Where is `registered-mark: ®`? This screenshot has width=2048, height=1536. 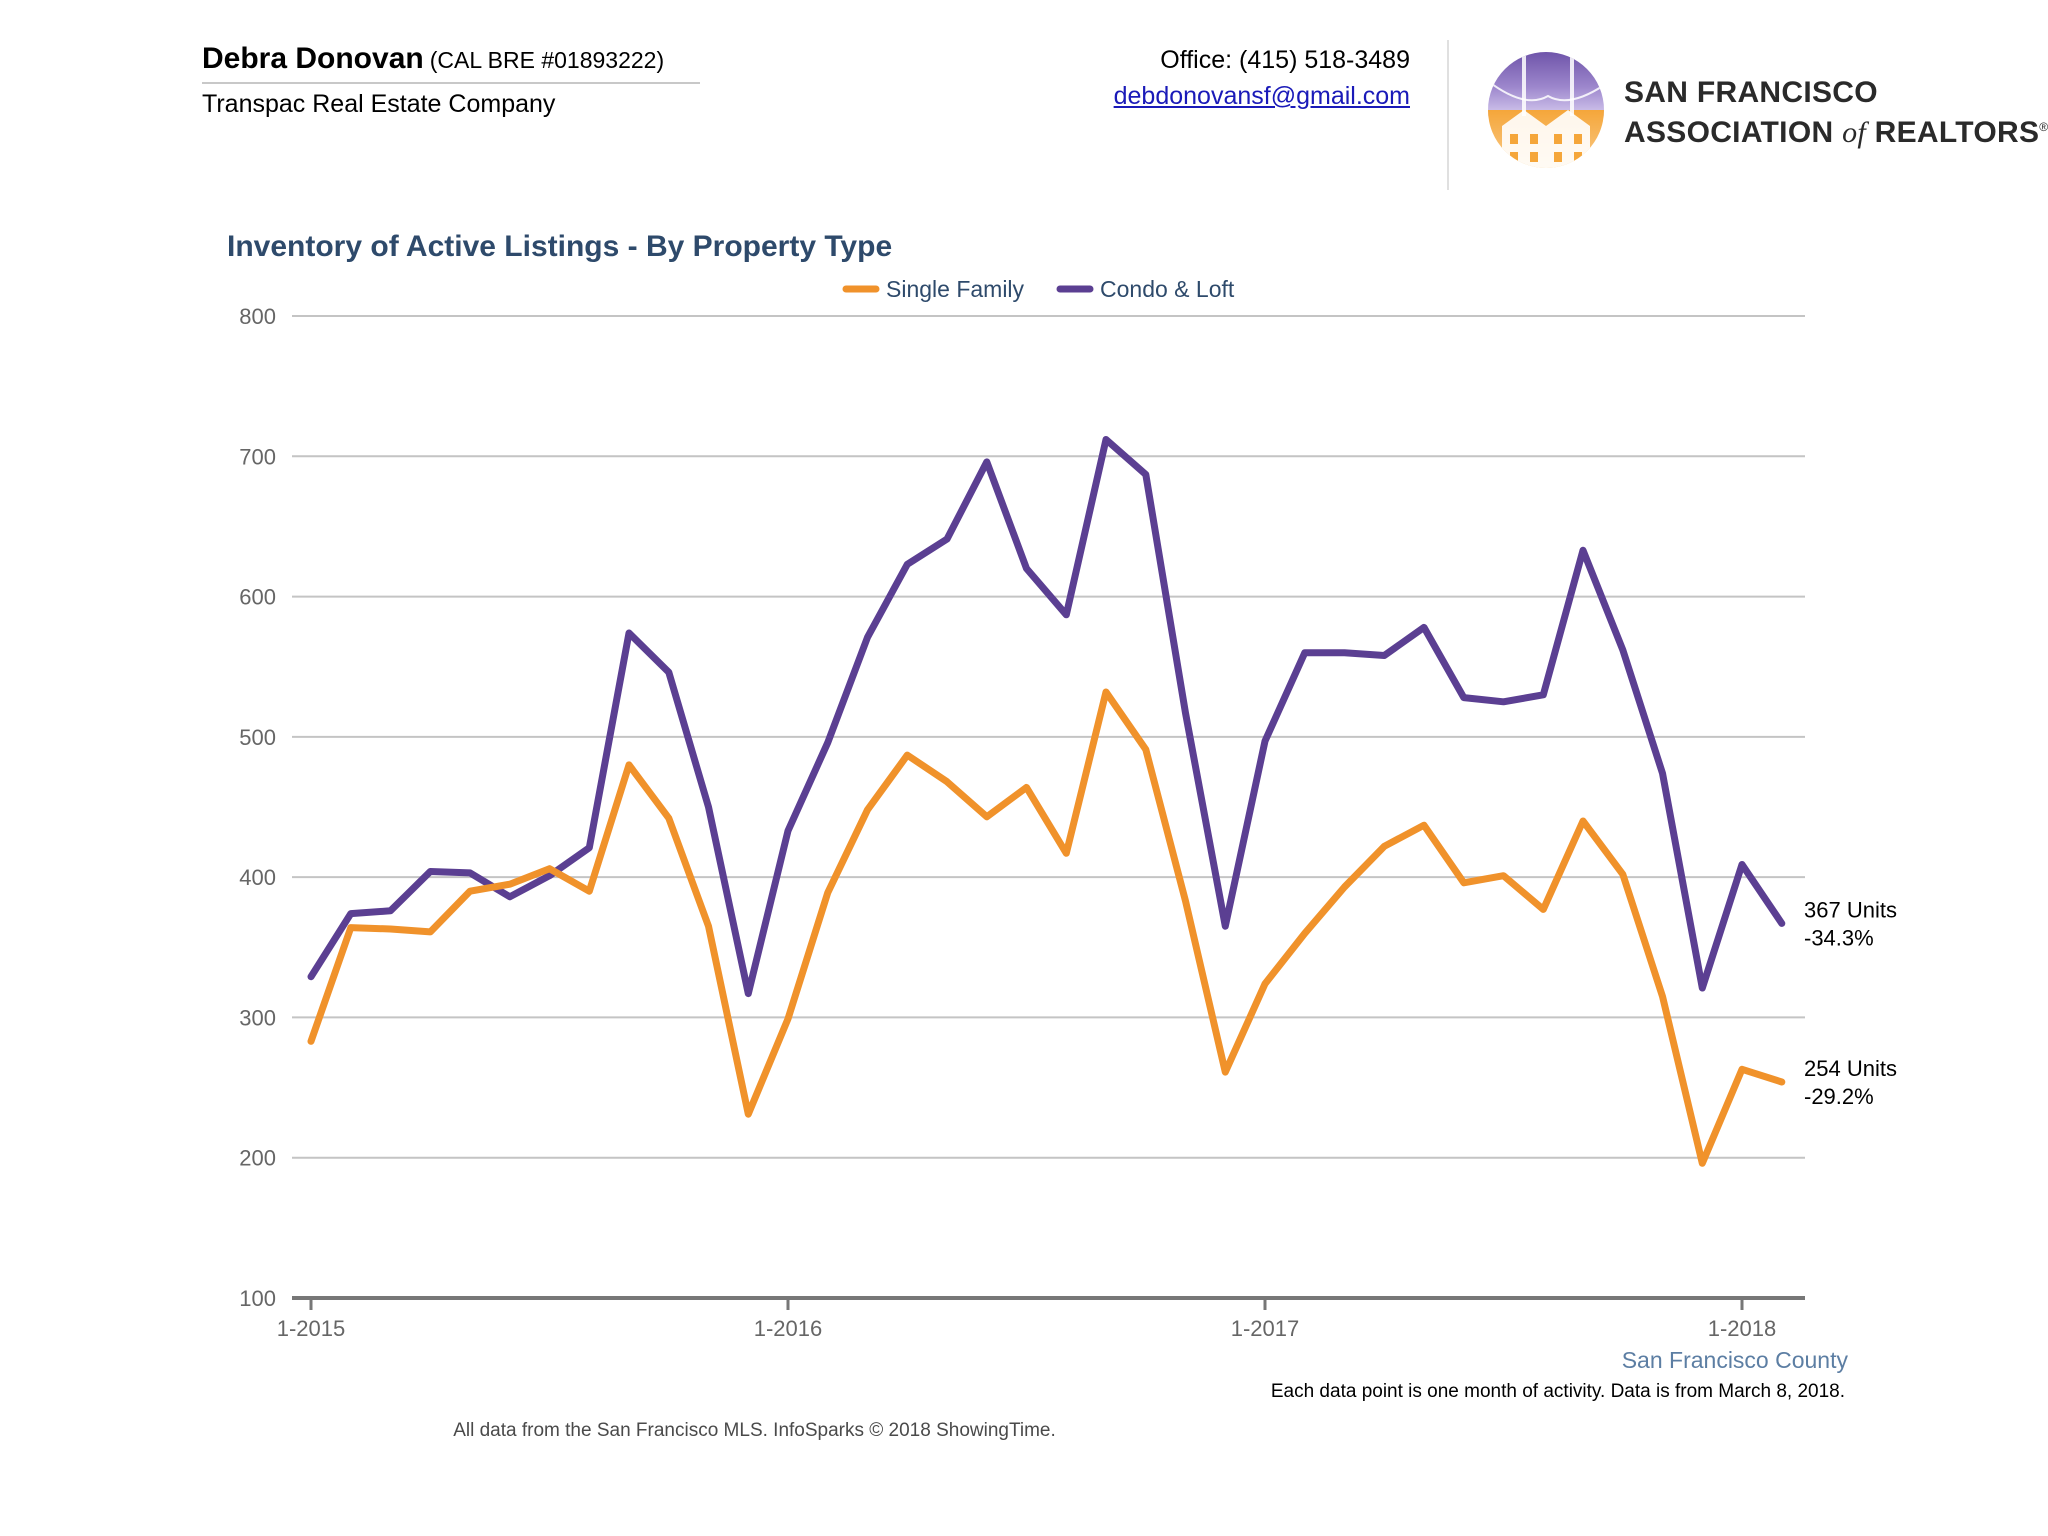
registered-mark: ® is located at coordinates (2043, 127).